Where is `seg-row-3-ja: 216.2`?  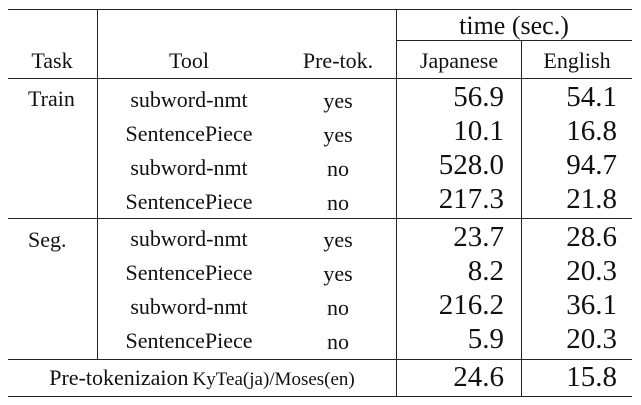 seg-row-3-ja: 216.2 is located at coordinates (471, 305).